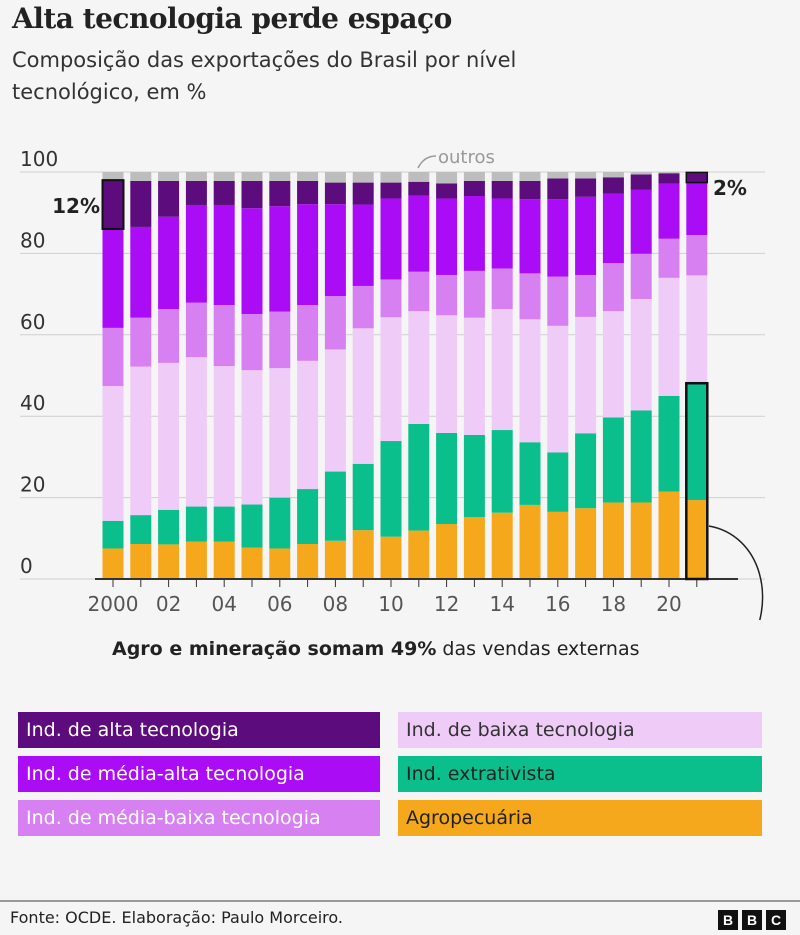 This screenshot has height=935, width=800. I want to click on legend-item-alta: Ind. de alta tecnologia, so click(199, 730).